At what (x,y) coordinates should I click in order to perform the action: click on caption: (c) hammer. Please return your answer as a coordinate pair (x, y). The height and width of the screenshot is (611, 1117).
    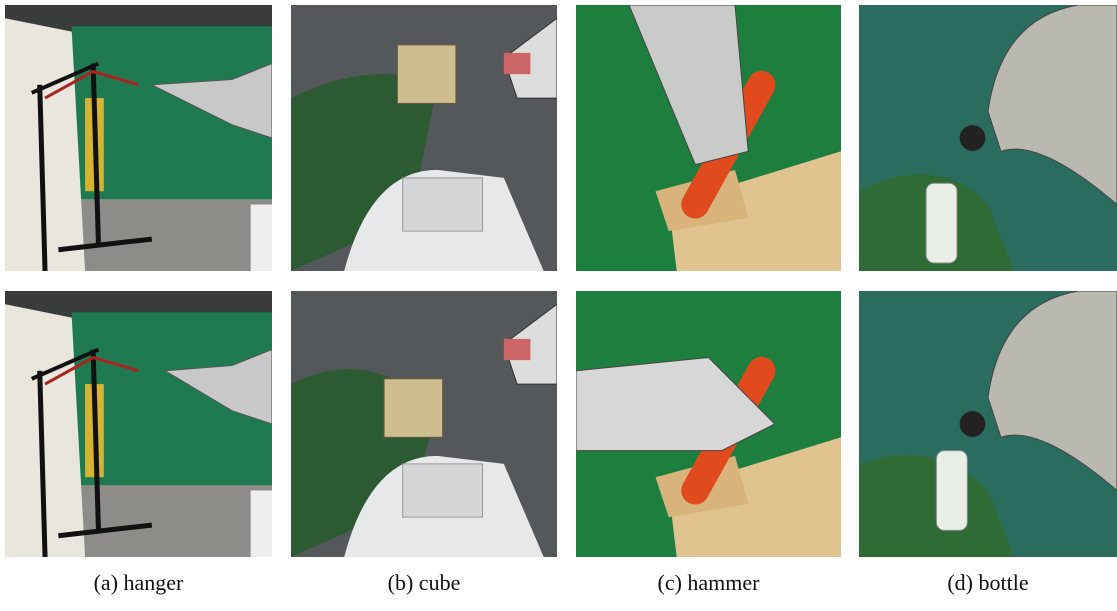
    Looking at the image, I should click on (709, 582).